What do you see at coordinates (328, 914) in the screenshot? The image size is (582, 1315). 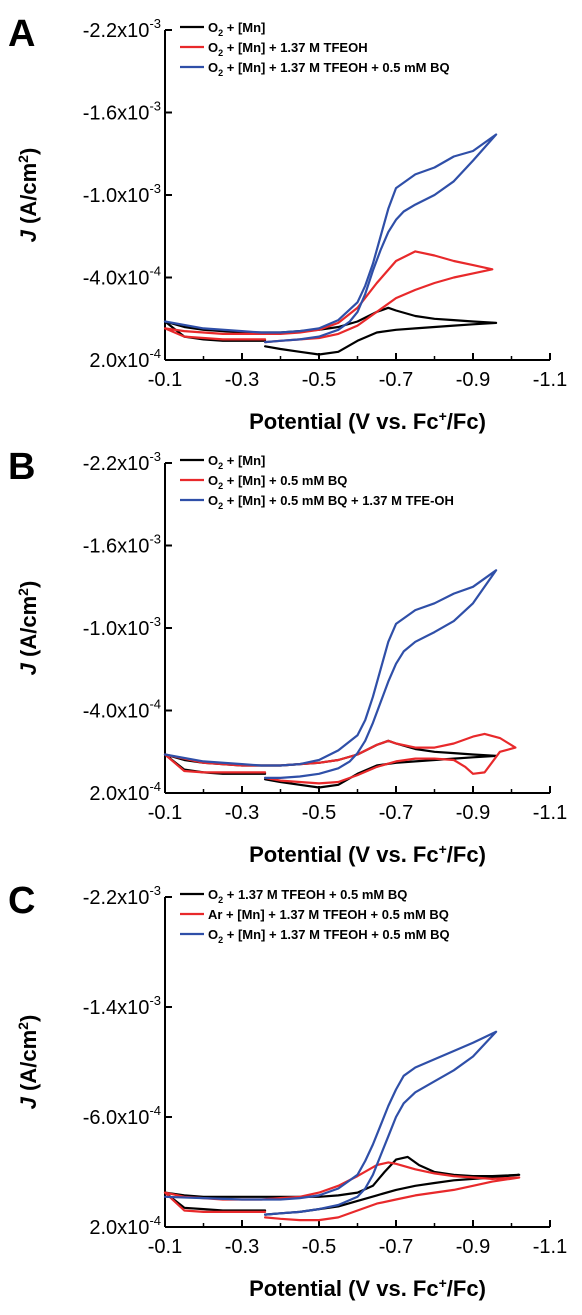 I see `legend-label: Ar + [Mn] + 1.37 M TFEOH + 0.5 mM BQ` at bounding box center [328, 914].